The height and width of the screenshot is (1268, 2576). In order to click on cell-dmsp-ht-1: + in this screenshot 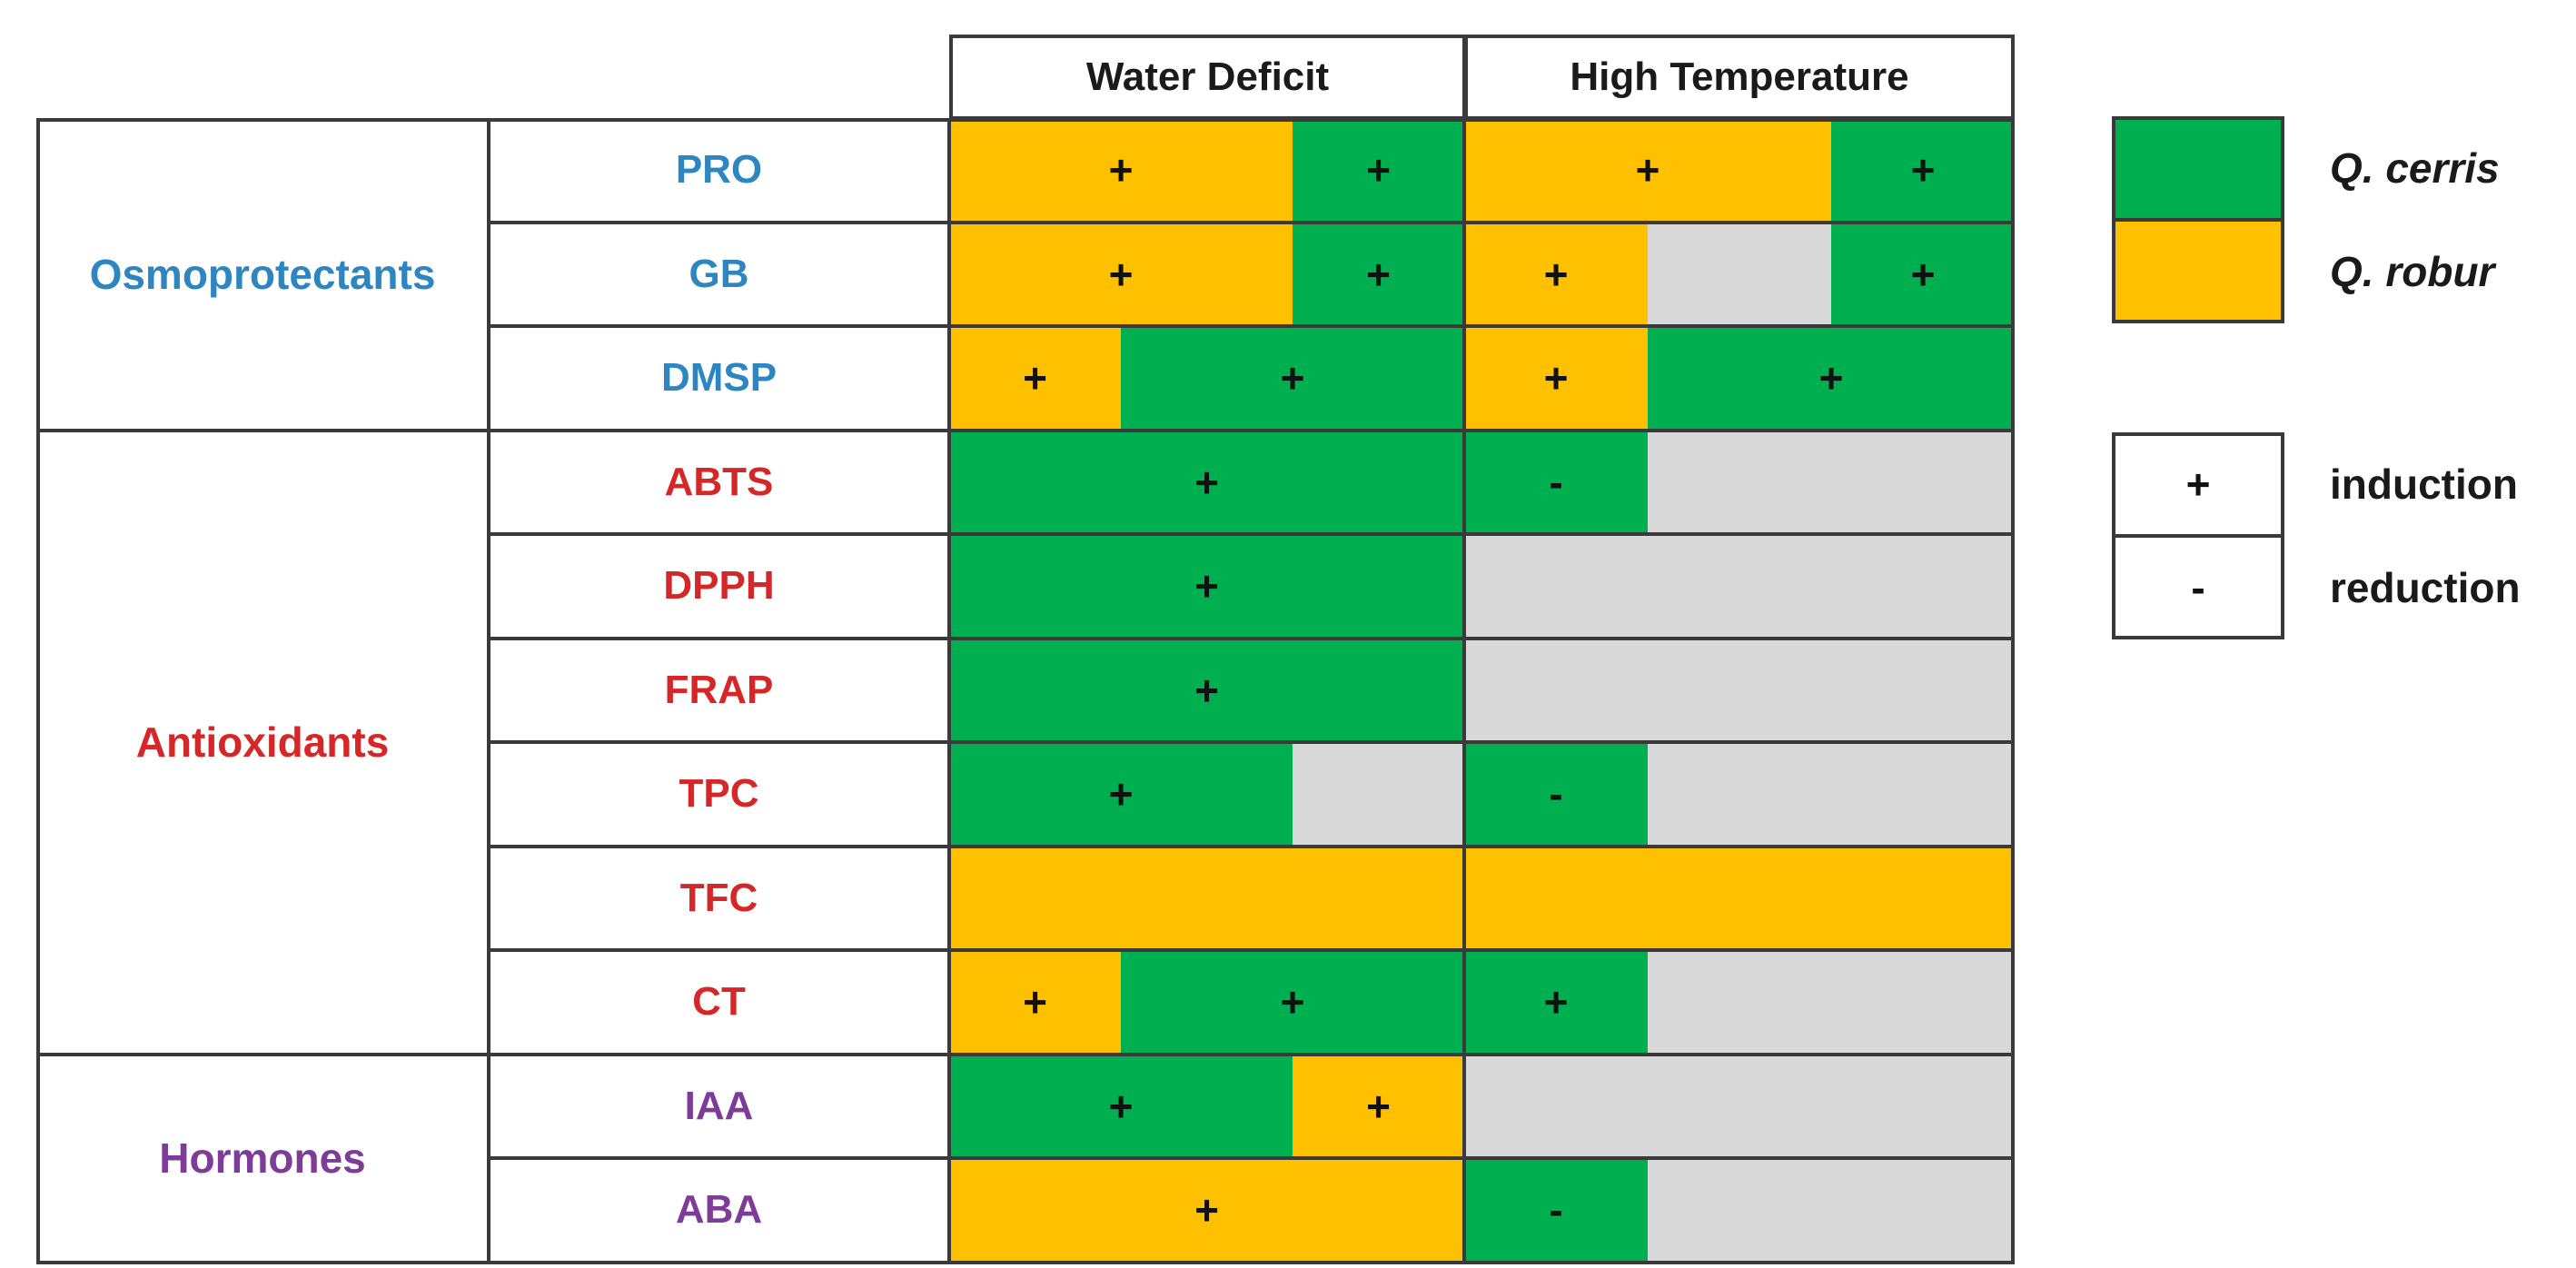, I will do `click(1831, 378)`.